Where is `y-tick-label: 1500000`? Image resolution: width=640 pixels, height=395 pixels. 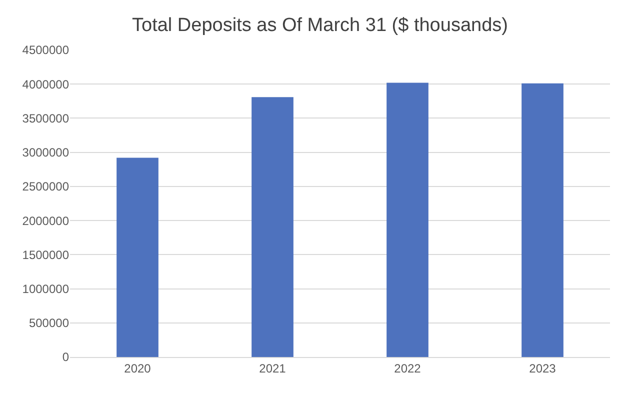 y-tick-label: 1500000 is located at coordinates (46, 255).